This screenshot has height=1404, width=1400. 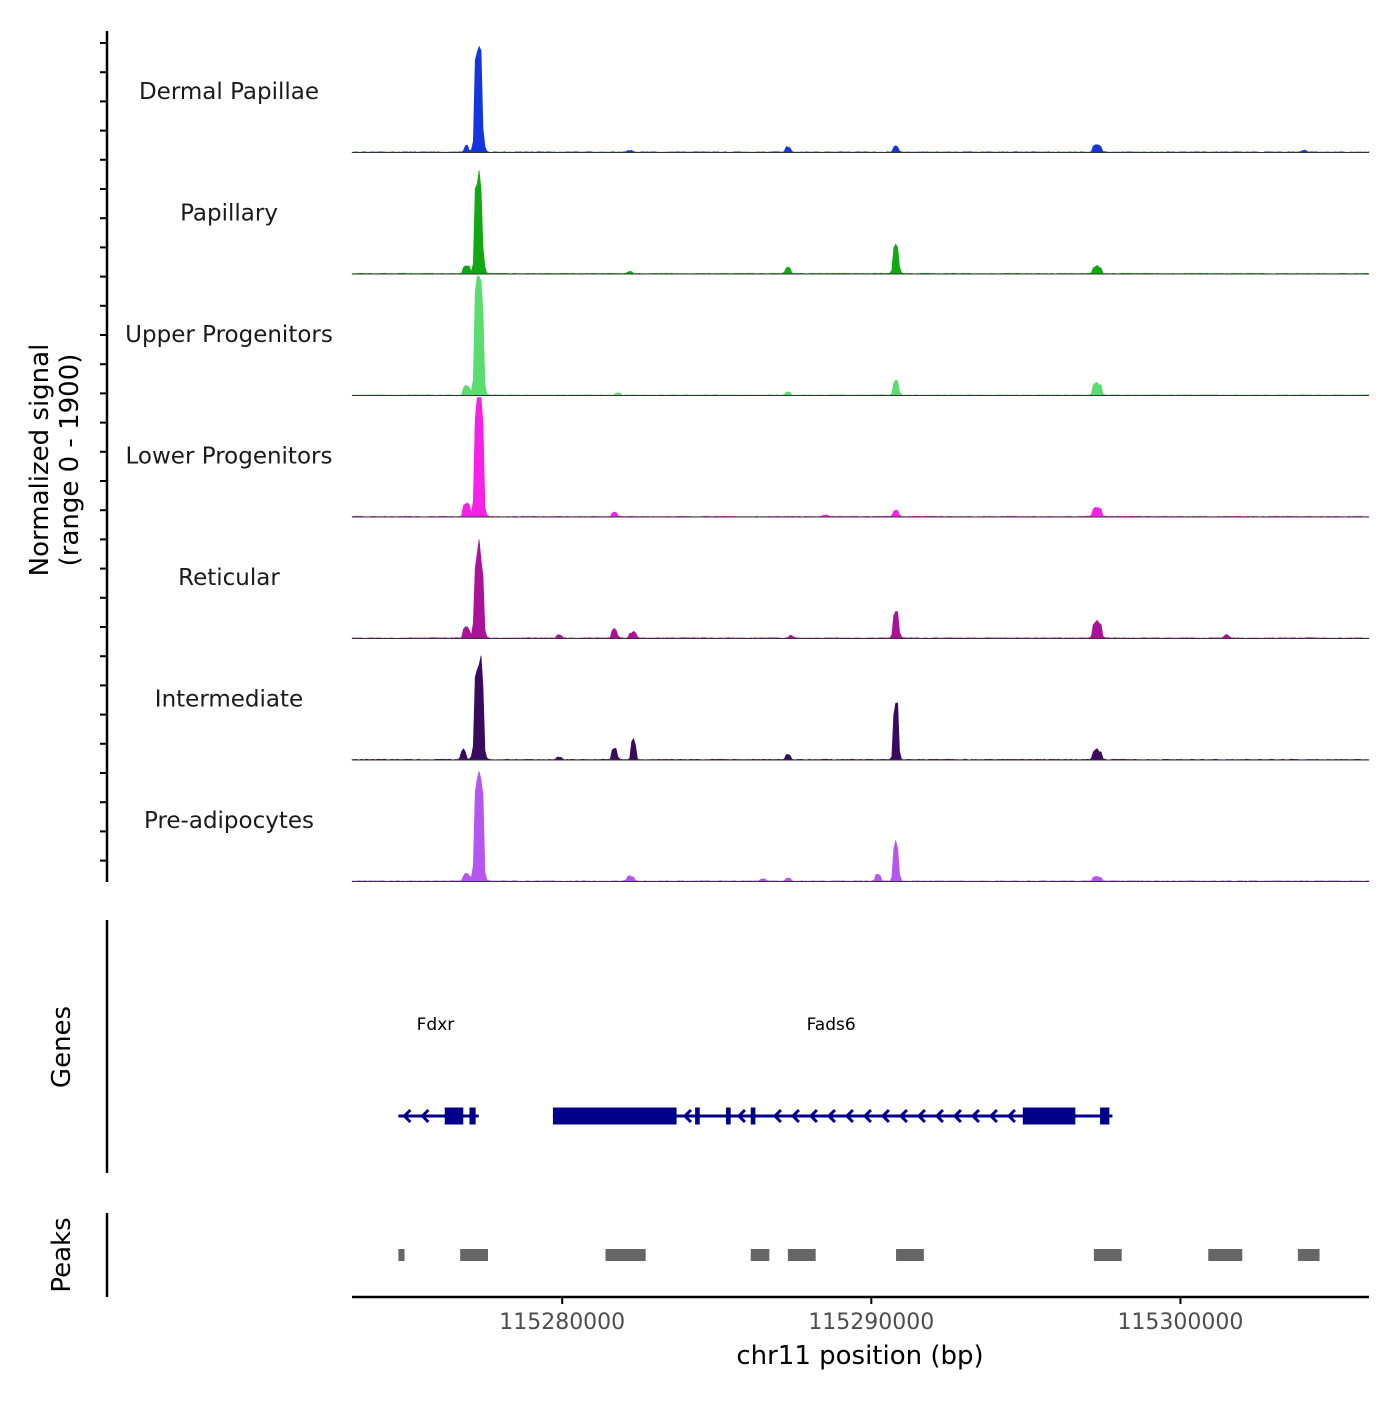 I want to click on y-axis-range-text: (range 0 - 1900), so click(x=70, y=460).